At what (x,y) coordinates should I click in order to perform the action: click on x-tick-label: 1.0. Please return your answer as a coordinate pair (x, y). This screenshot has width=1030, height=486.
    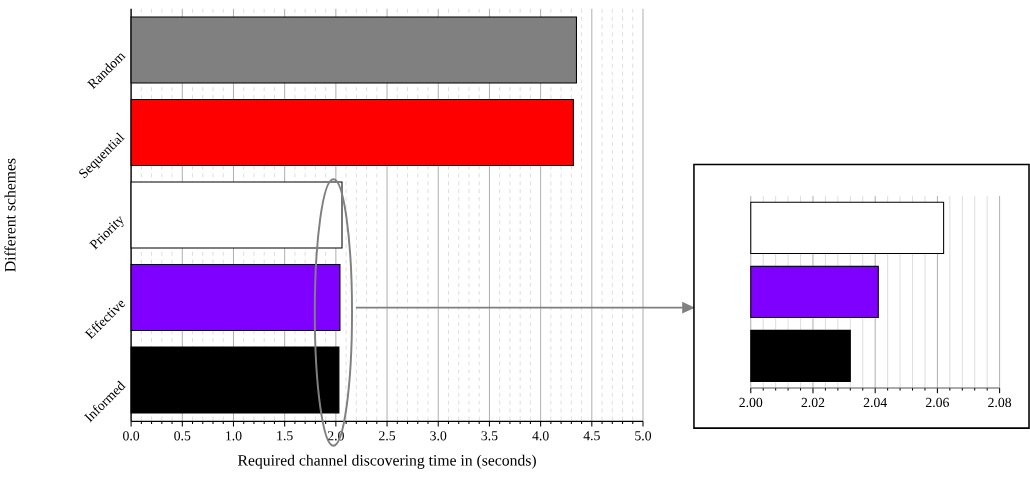
    Looking at the image, I should click on (234, 436).